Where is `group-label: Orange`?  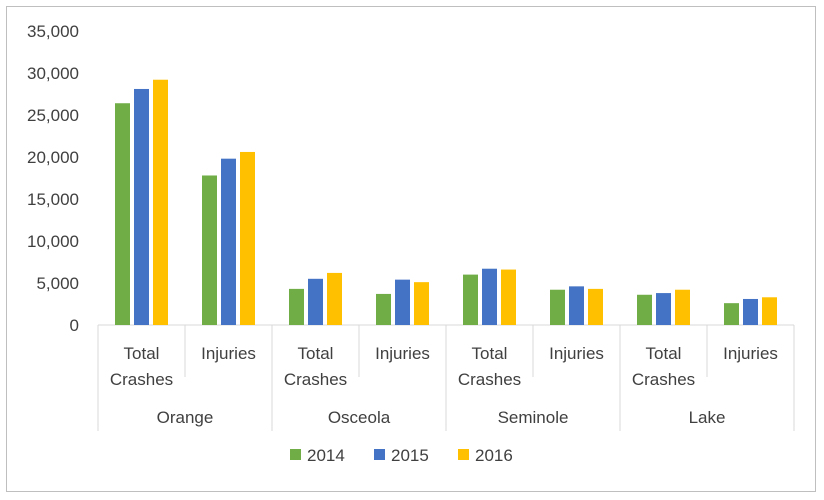
group-label: Orange is located at coordinates (185, 417).